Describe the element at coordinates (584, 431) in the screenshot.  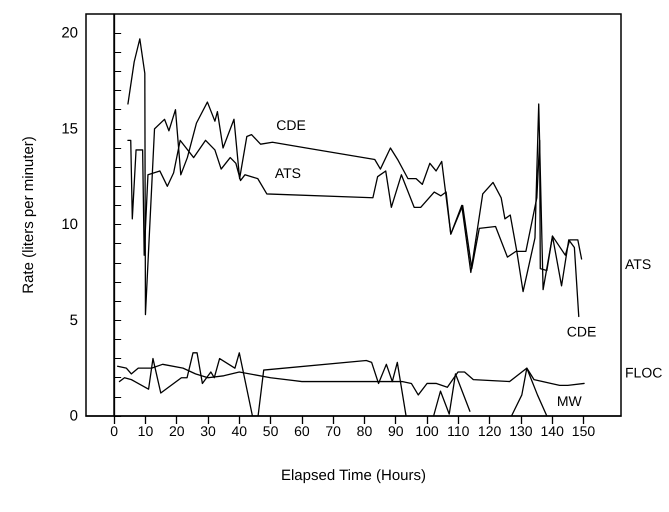
I see `x-tick-label: 150` at that location.